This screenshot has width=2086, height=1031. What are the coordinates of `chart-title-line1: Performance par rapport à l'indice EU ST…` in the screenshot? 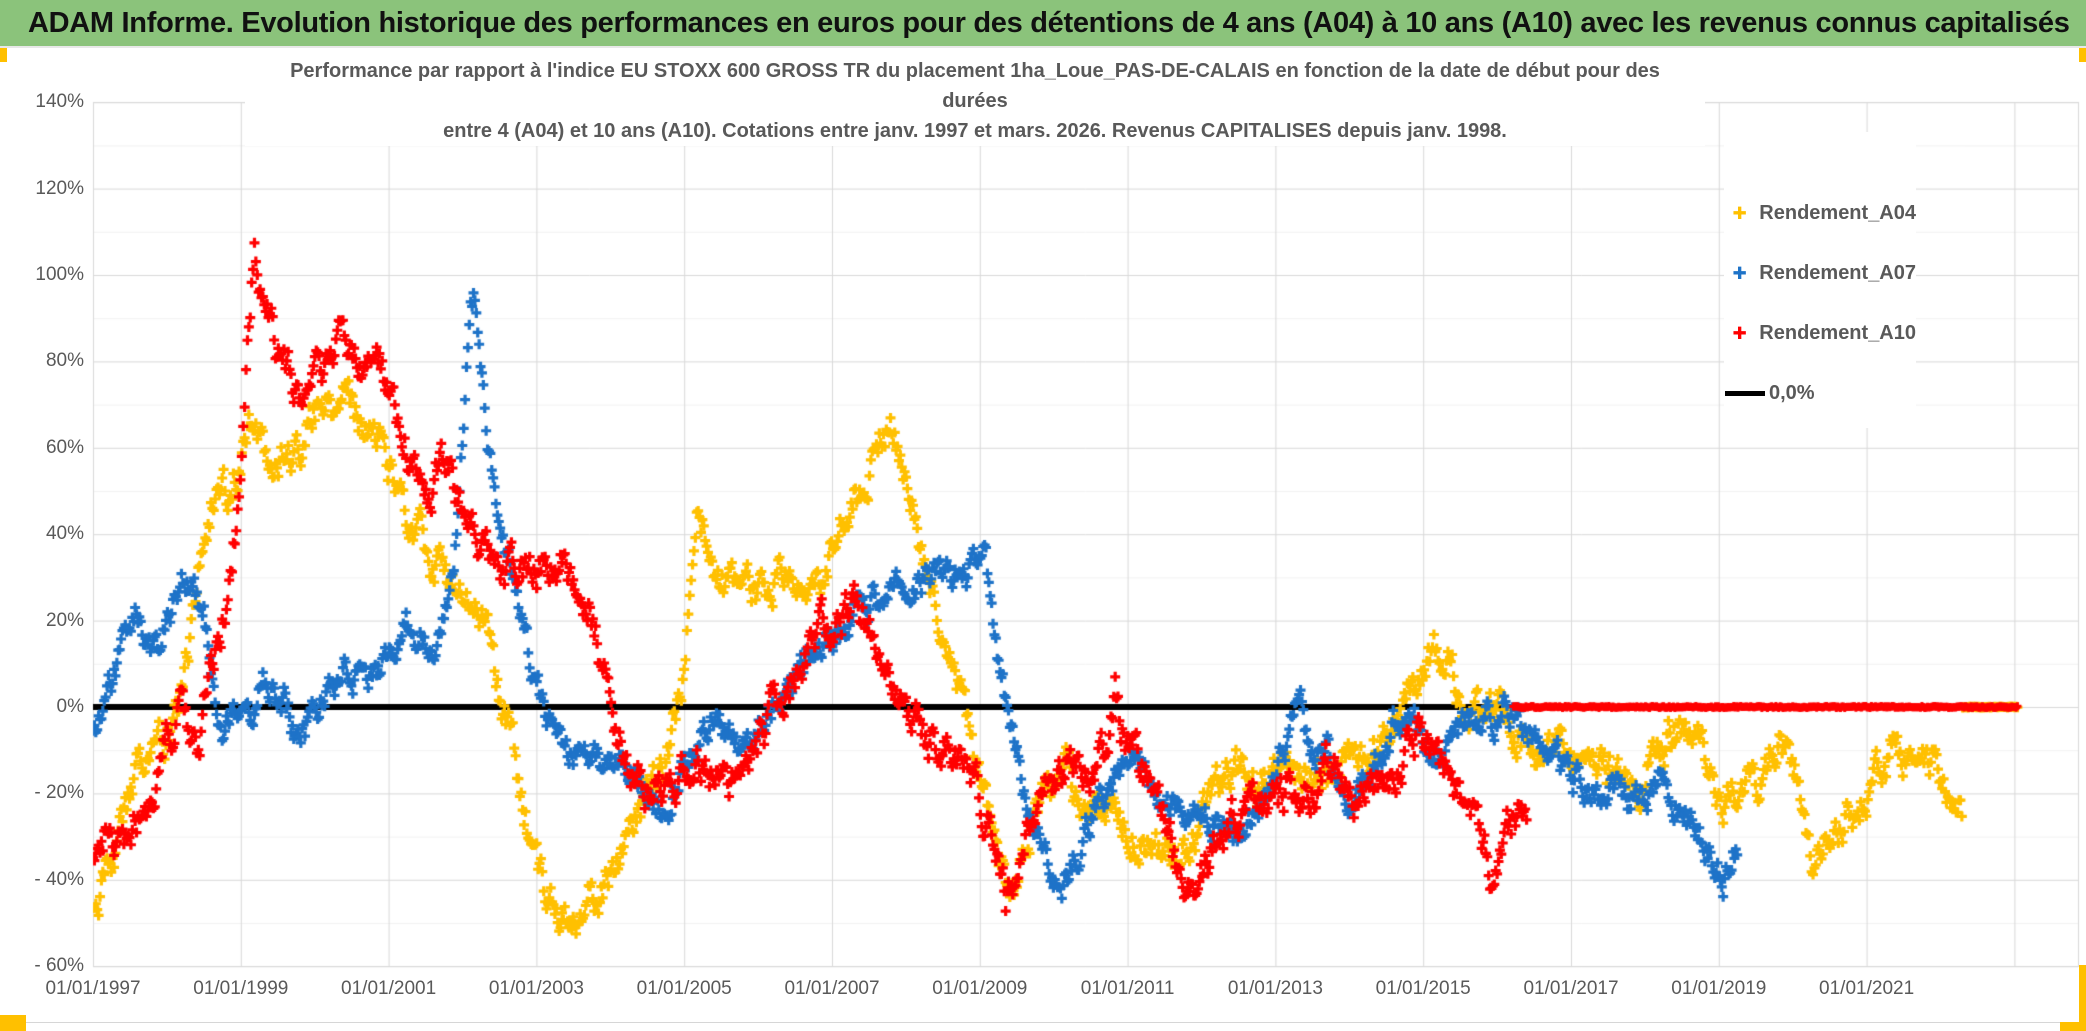 It's located at (975, 71).